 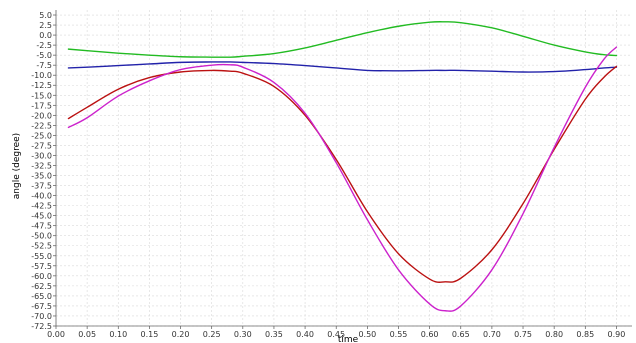 I want to click on y-axis-title: angle (degree), so click(x=17, y=166).